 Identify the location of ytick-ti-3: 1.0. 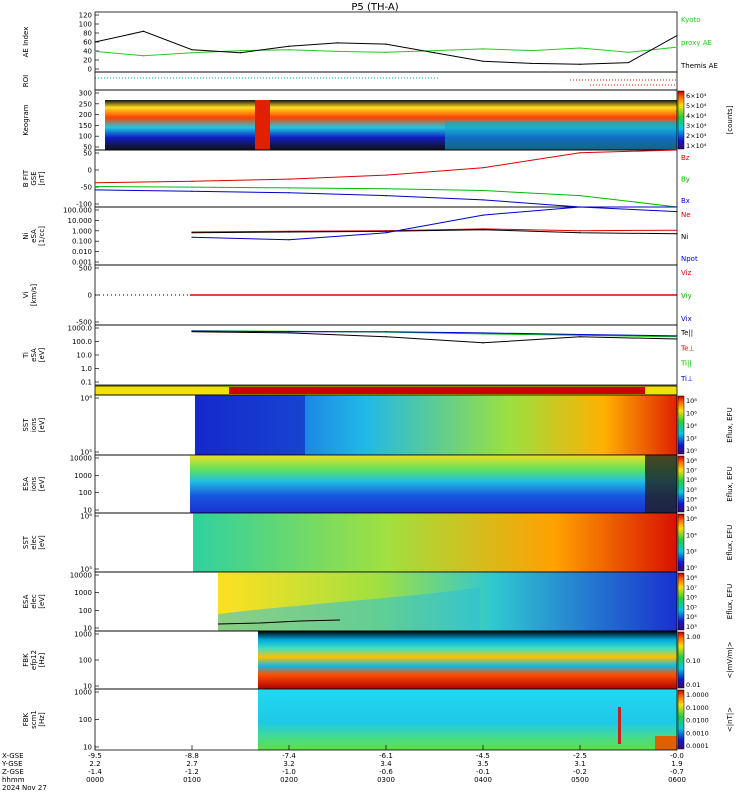
(86, 369).